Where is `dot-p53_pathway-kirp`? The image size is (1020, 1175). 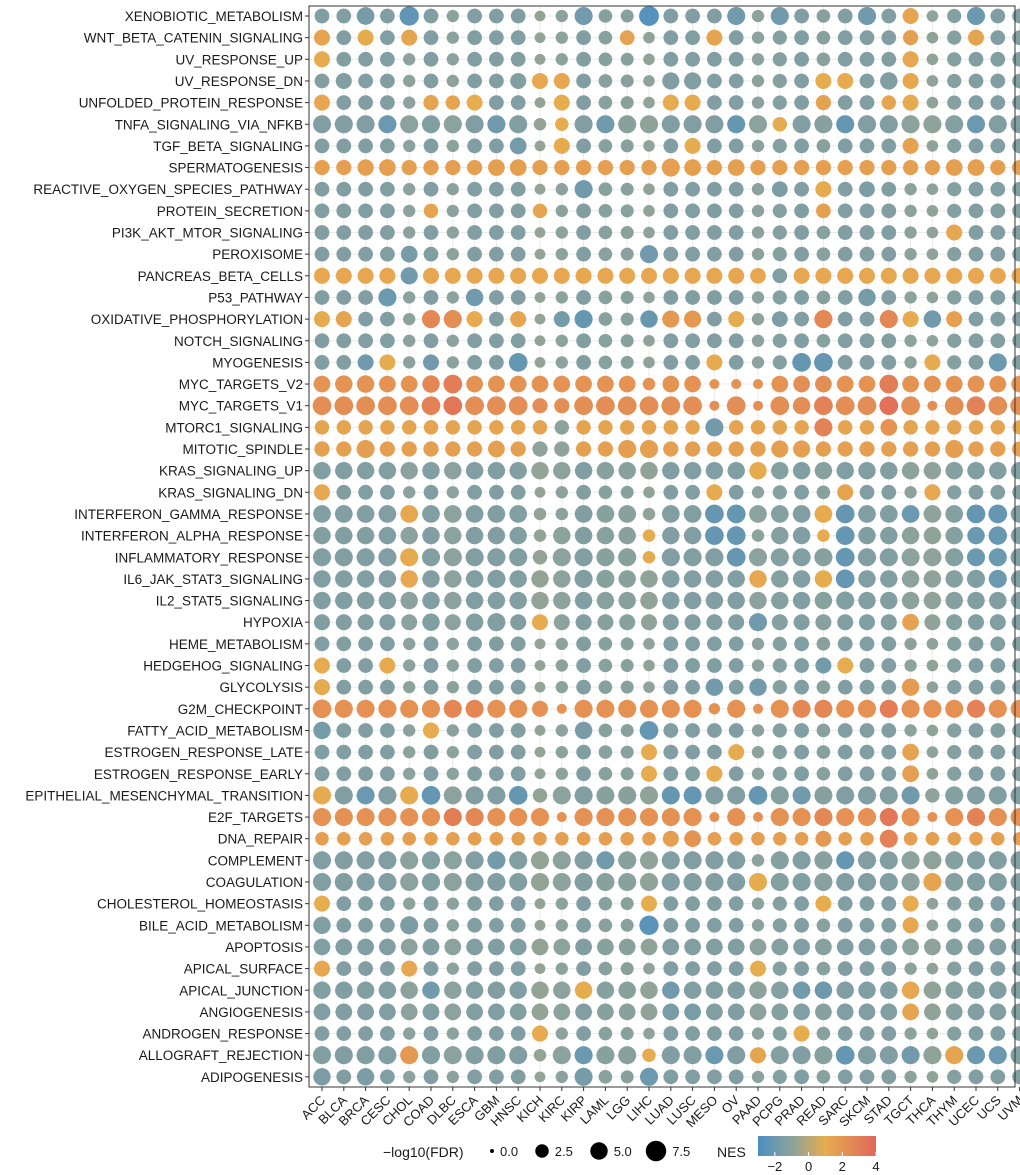 dot-p53_pathway-kirp is located at coordinates (583, 297).